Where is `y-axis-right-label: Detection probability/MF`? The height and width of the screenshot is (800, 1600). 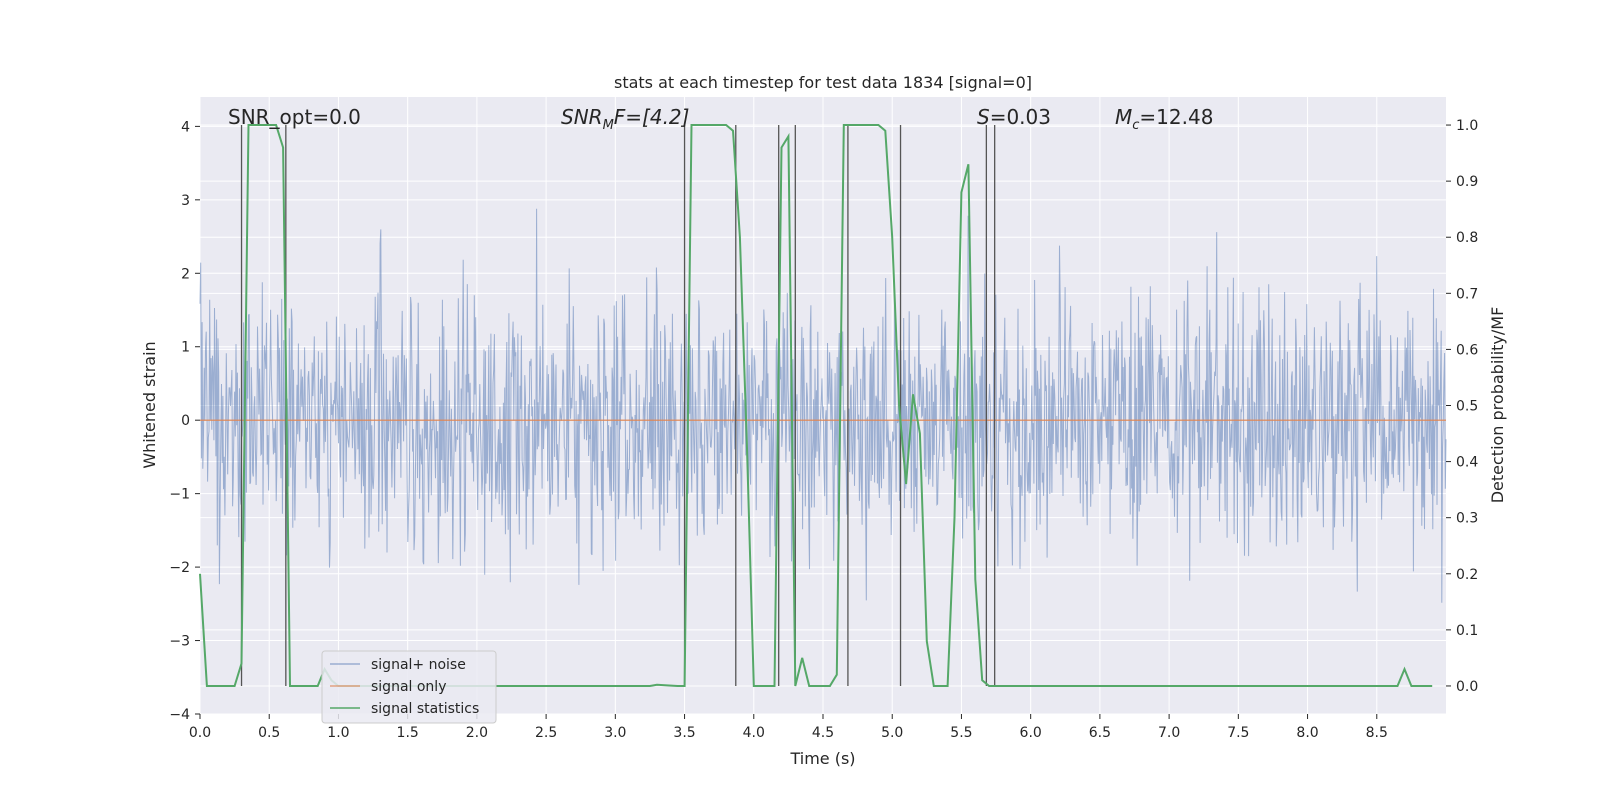
y-axis-right-label: Detection probability/MF is located at coordinates (1497, 405).